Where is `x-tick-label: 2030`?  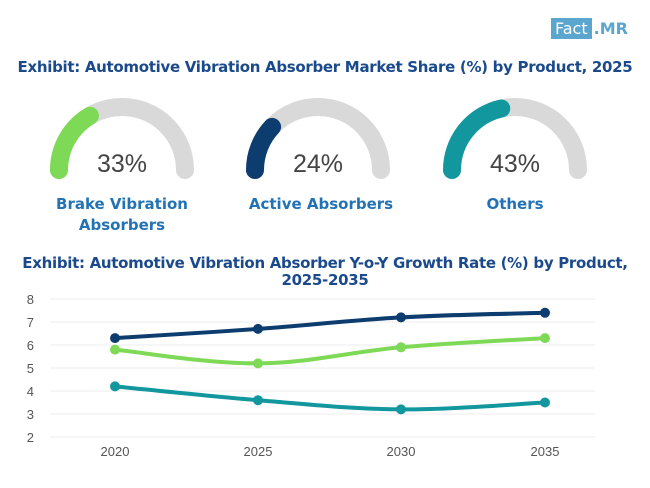 x-tick-label: 2030 is located at coordinates (401, 451).